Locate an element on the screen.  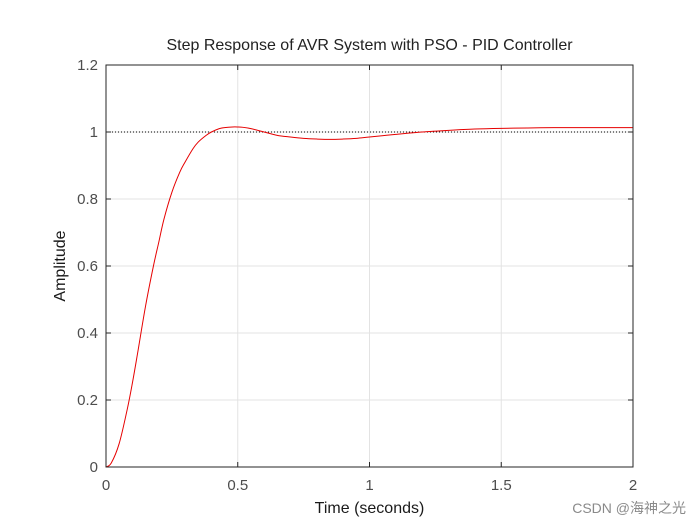
x-tick-label: 0 is located at coordinates (106, 485).